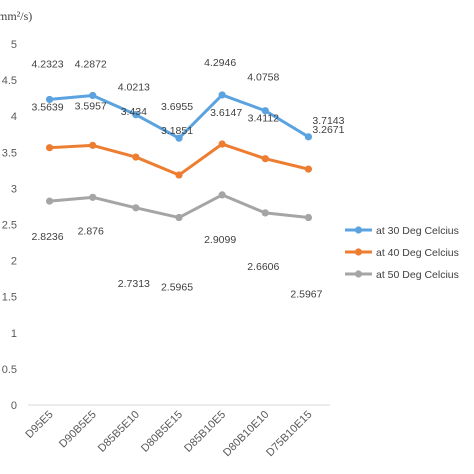  What do you see at coordinates (9, 81) in the screenshot?
I see `y-tick-label: 4.5` at bounding box center [9, 81].